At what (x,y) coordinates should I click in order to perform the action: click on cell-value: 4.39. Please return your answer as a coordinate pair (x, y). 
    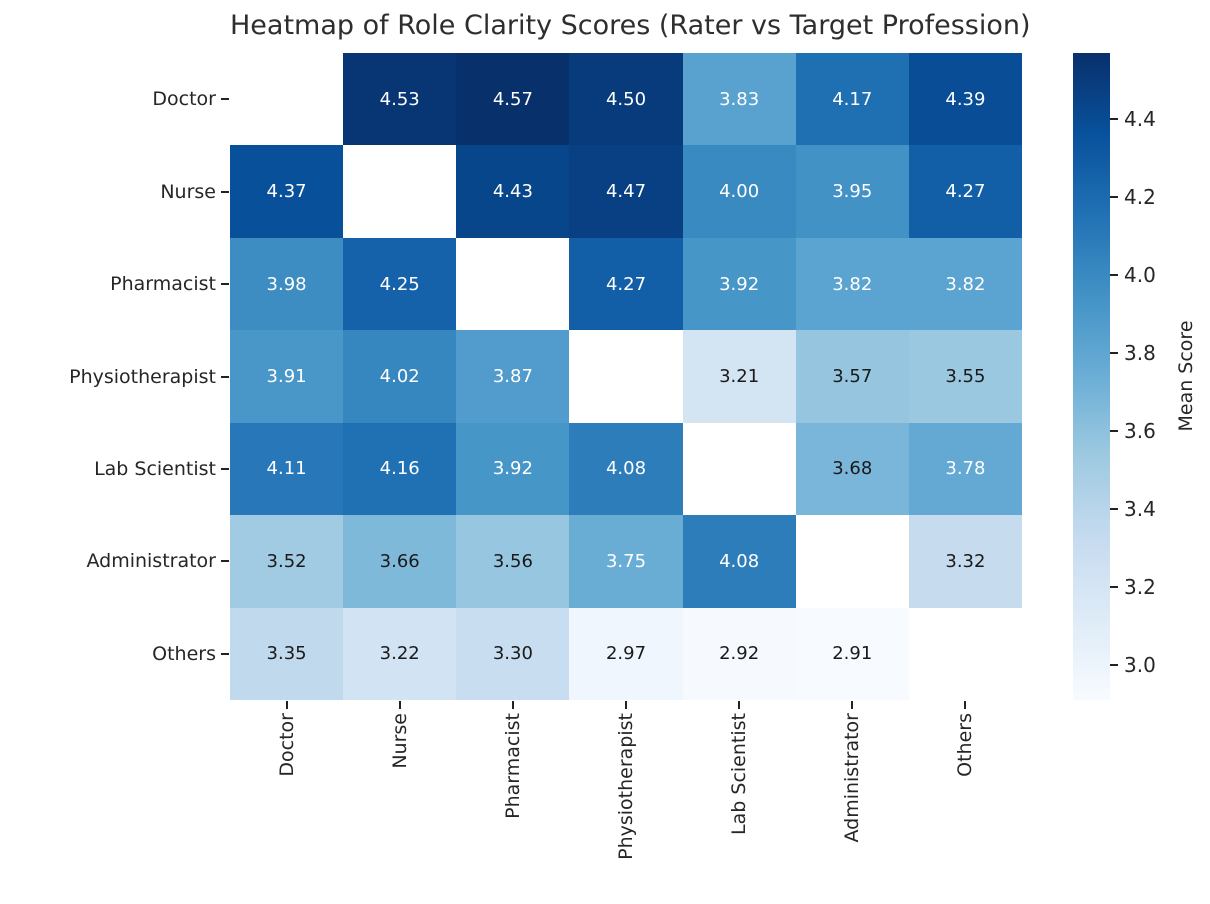
    Looking at the image, I should click on (965, 99).